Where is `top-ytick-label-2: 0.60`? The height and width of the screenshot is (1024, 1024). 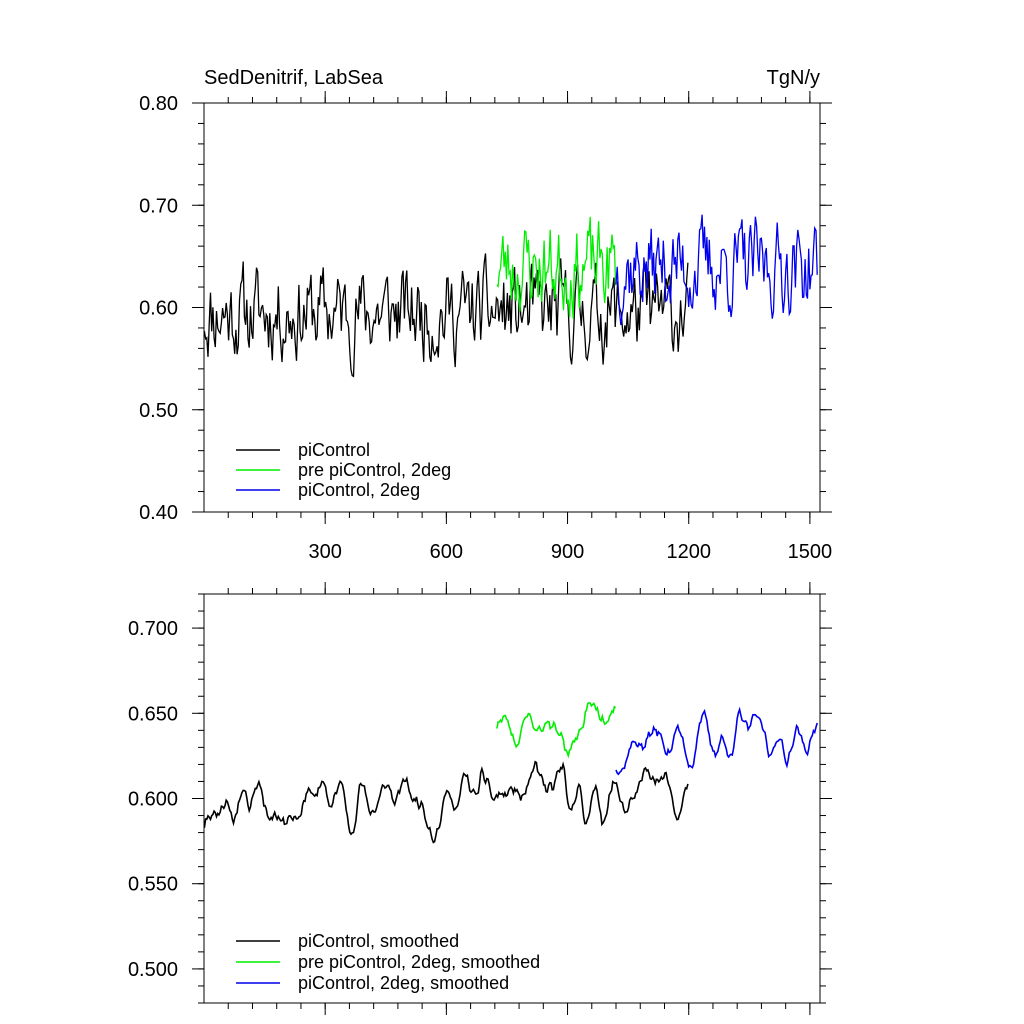 top-ytick-label-2: 0.60 is located at coordinates (158, 309).